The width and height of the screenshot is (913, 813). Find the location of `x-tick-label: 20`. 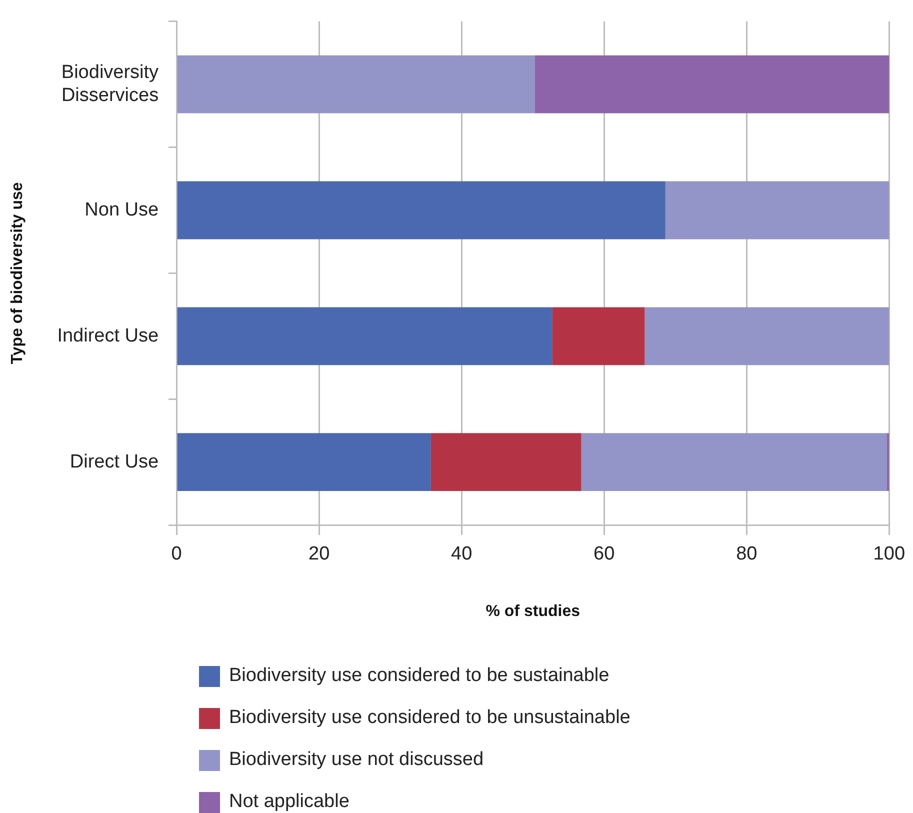

x-tick-label: 20 is located at coordinates (319, 554).